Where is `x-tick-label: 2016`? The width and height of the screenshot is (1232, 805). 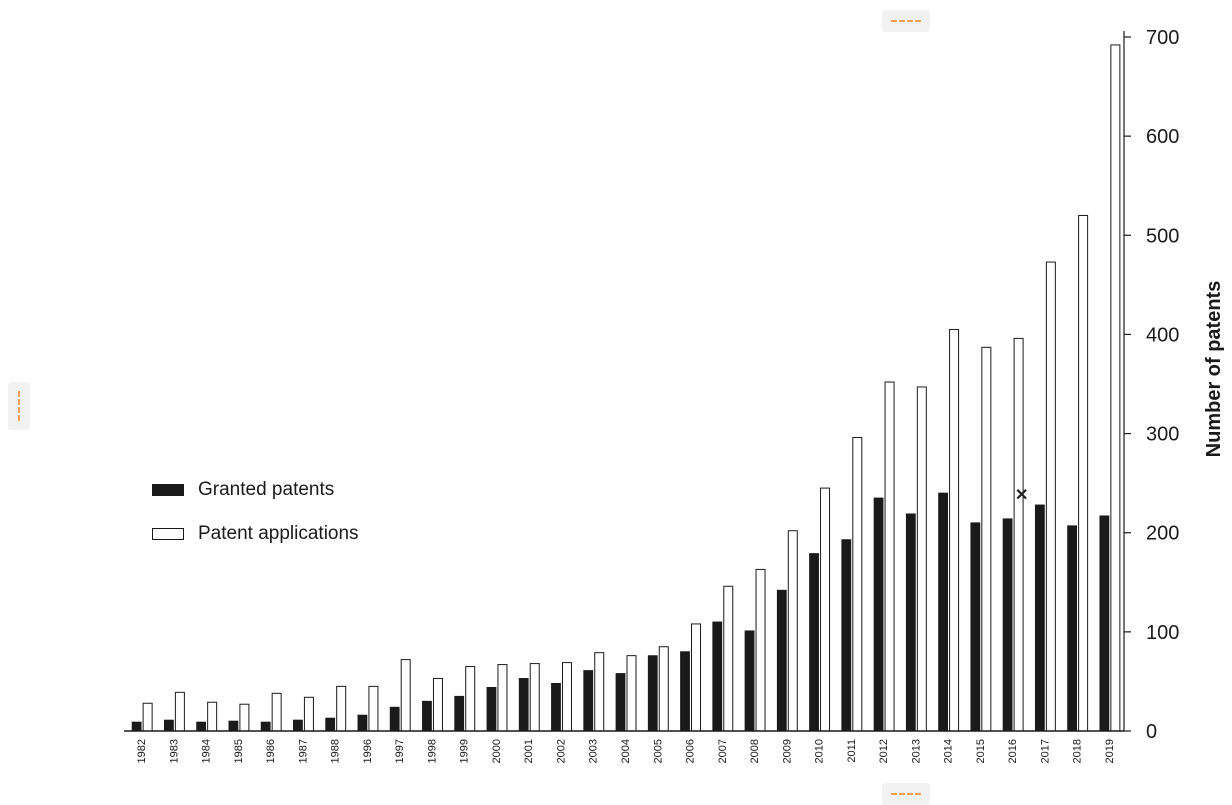
x-tick-label: 2016 is located at coordinates (1013, 751).